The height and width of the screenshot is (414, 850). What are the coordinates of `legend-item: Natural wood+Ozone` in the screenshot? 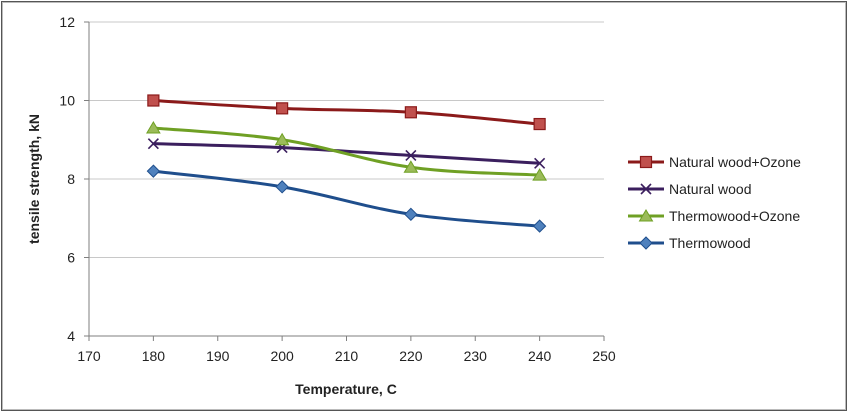 It's located at (714, 162).